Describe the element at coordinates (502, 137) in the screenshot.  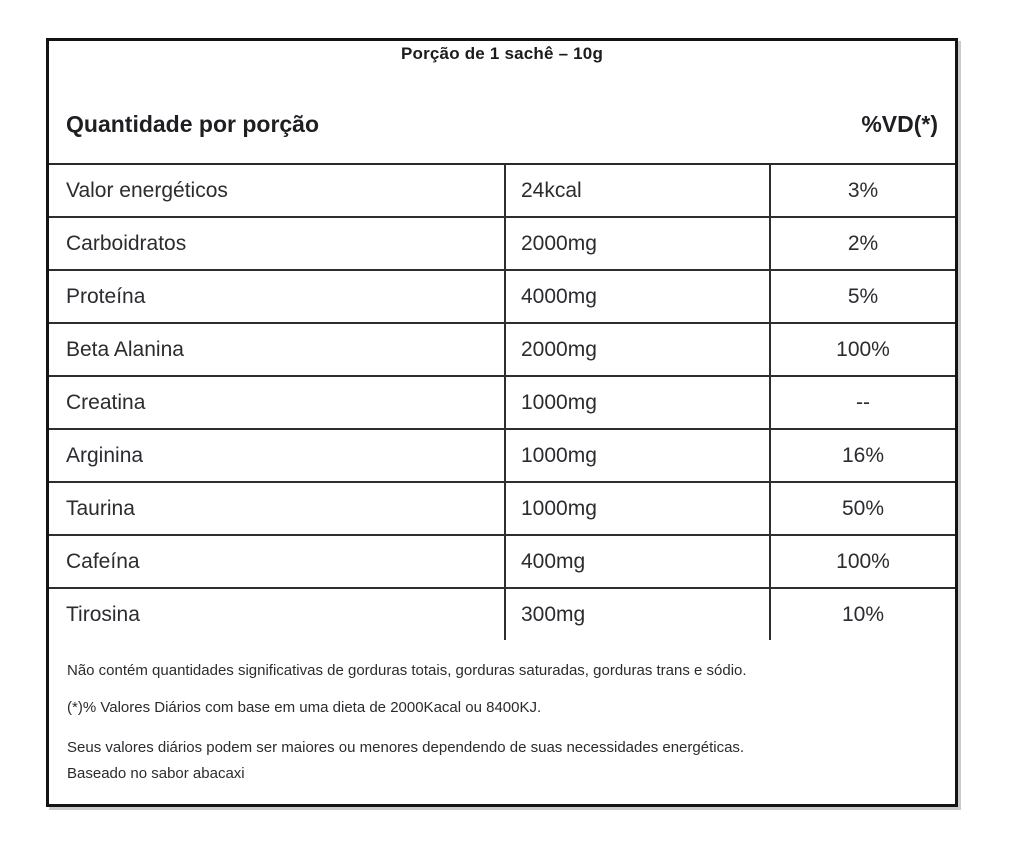
I see `column-header-row: Quantidade por porção %VD(*)` at that location.